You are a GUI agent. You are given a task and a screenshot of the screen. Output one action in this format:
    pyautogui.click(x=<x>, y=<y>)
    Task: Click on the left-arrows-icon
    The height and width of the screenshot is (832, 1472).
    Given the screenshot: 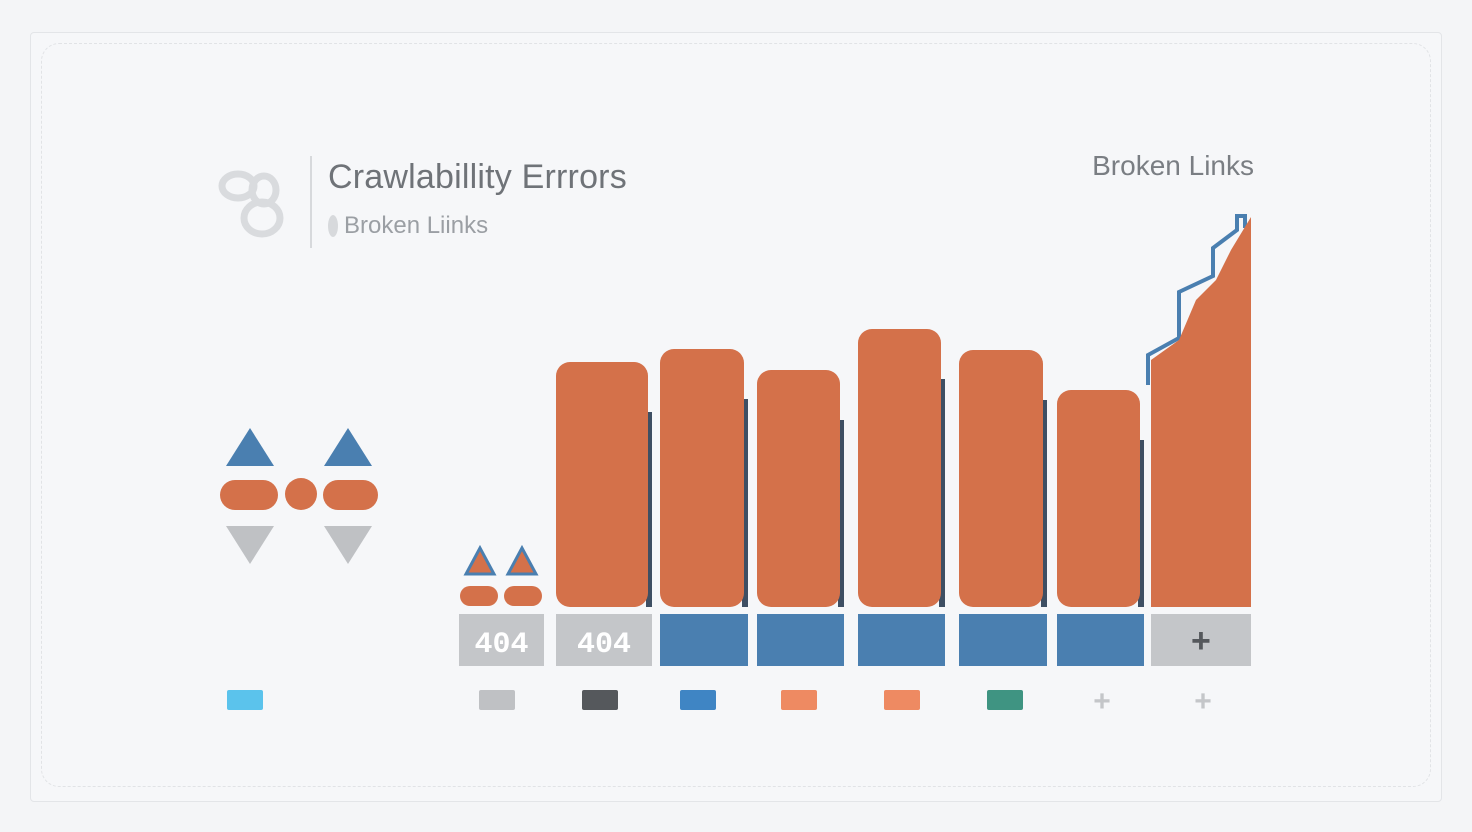 What is the action you would take?
    pyautogui.click(x=299, y=496)
    